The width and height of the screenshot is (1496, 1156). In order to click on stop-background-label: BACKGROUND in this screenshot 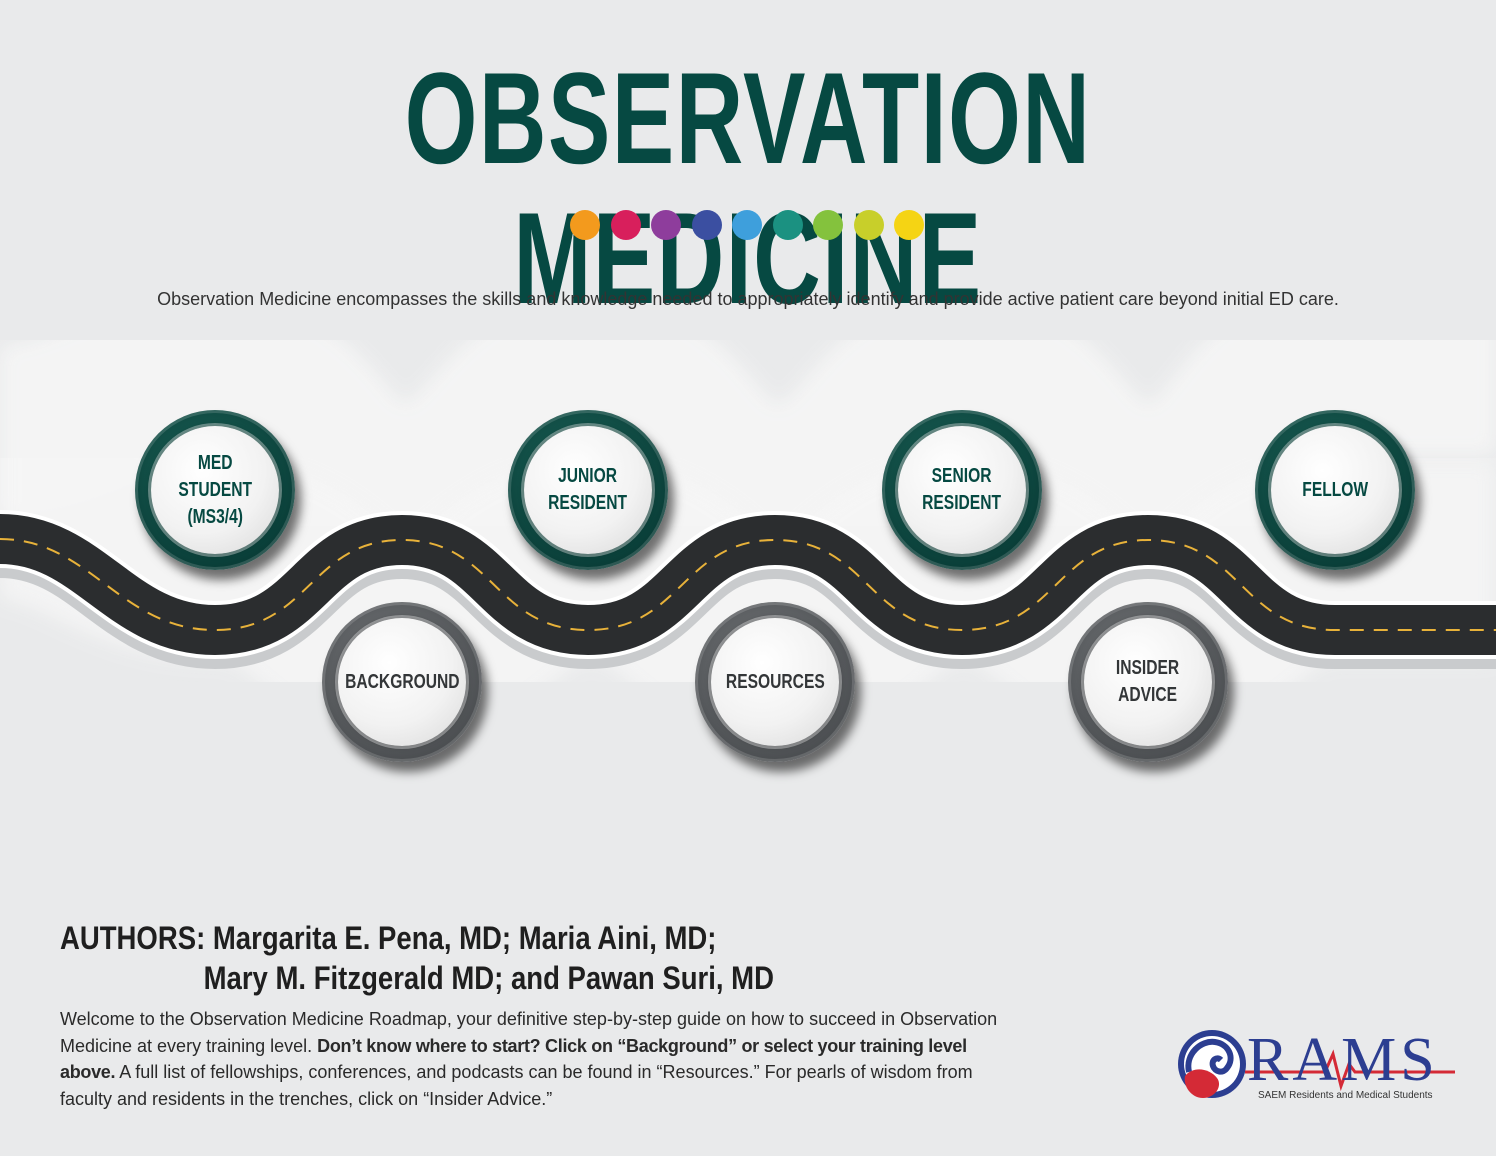, I will do `click(402, 681)`.